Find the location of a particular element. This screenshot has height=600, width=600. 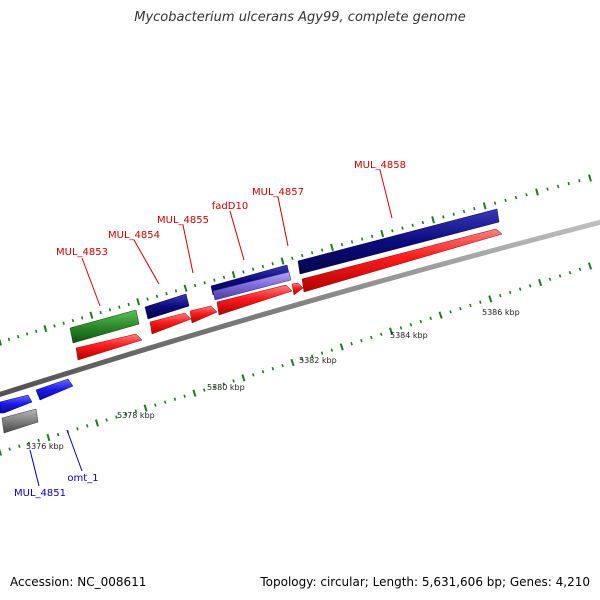

gene-label-mul-4854: MUL_4854 is located at coordinates (134, 235).